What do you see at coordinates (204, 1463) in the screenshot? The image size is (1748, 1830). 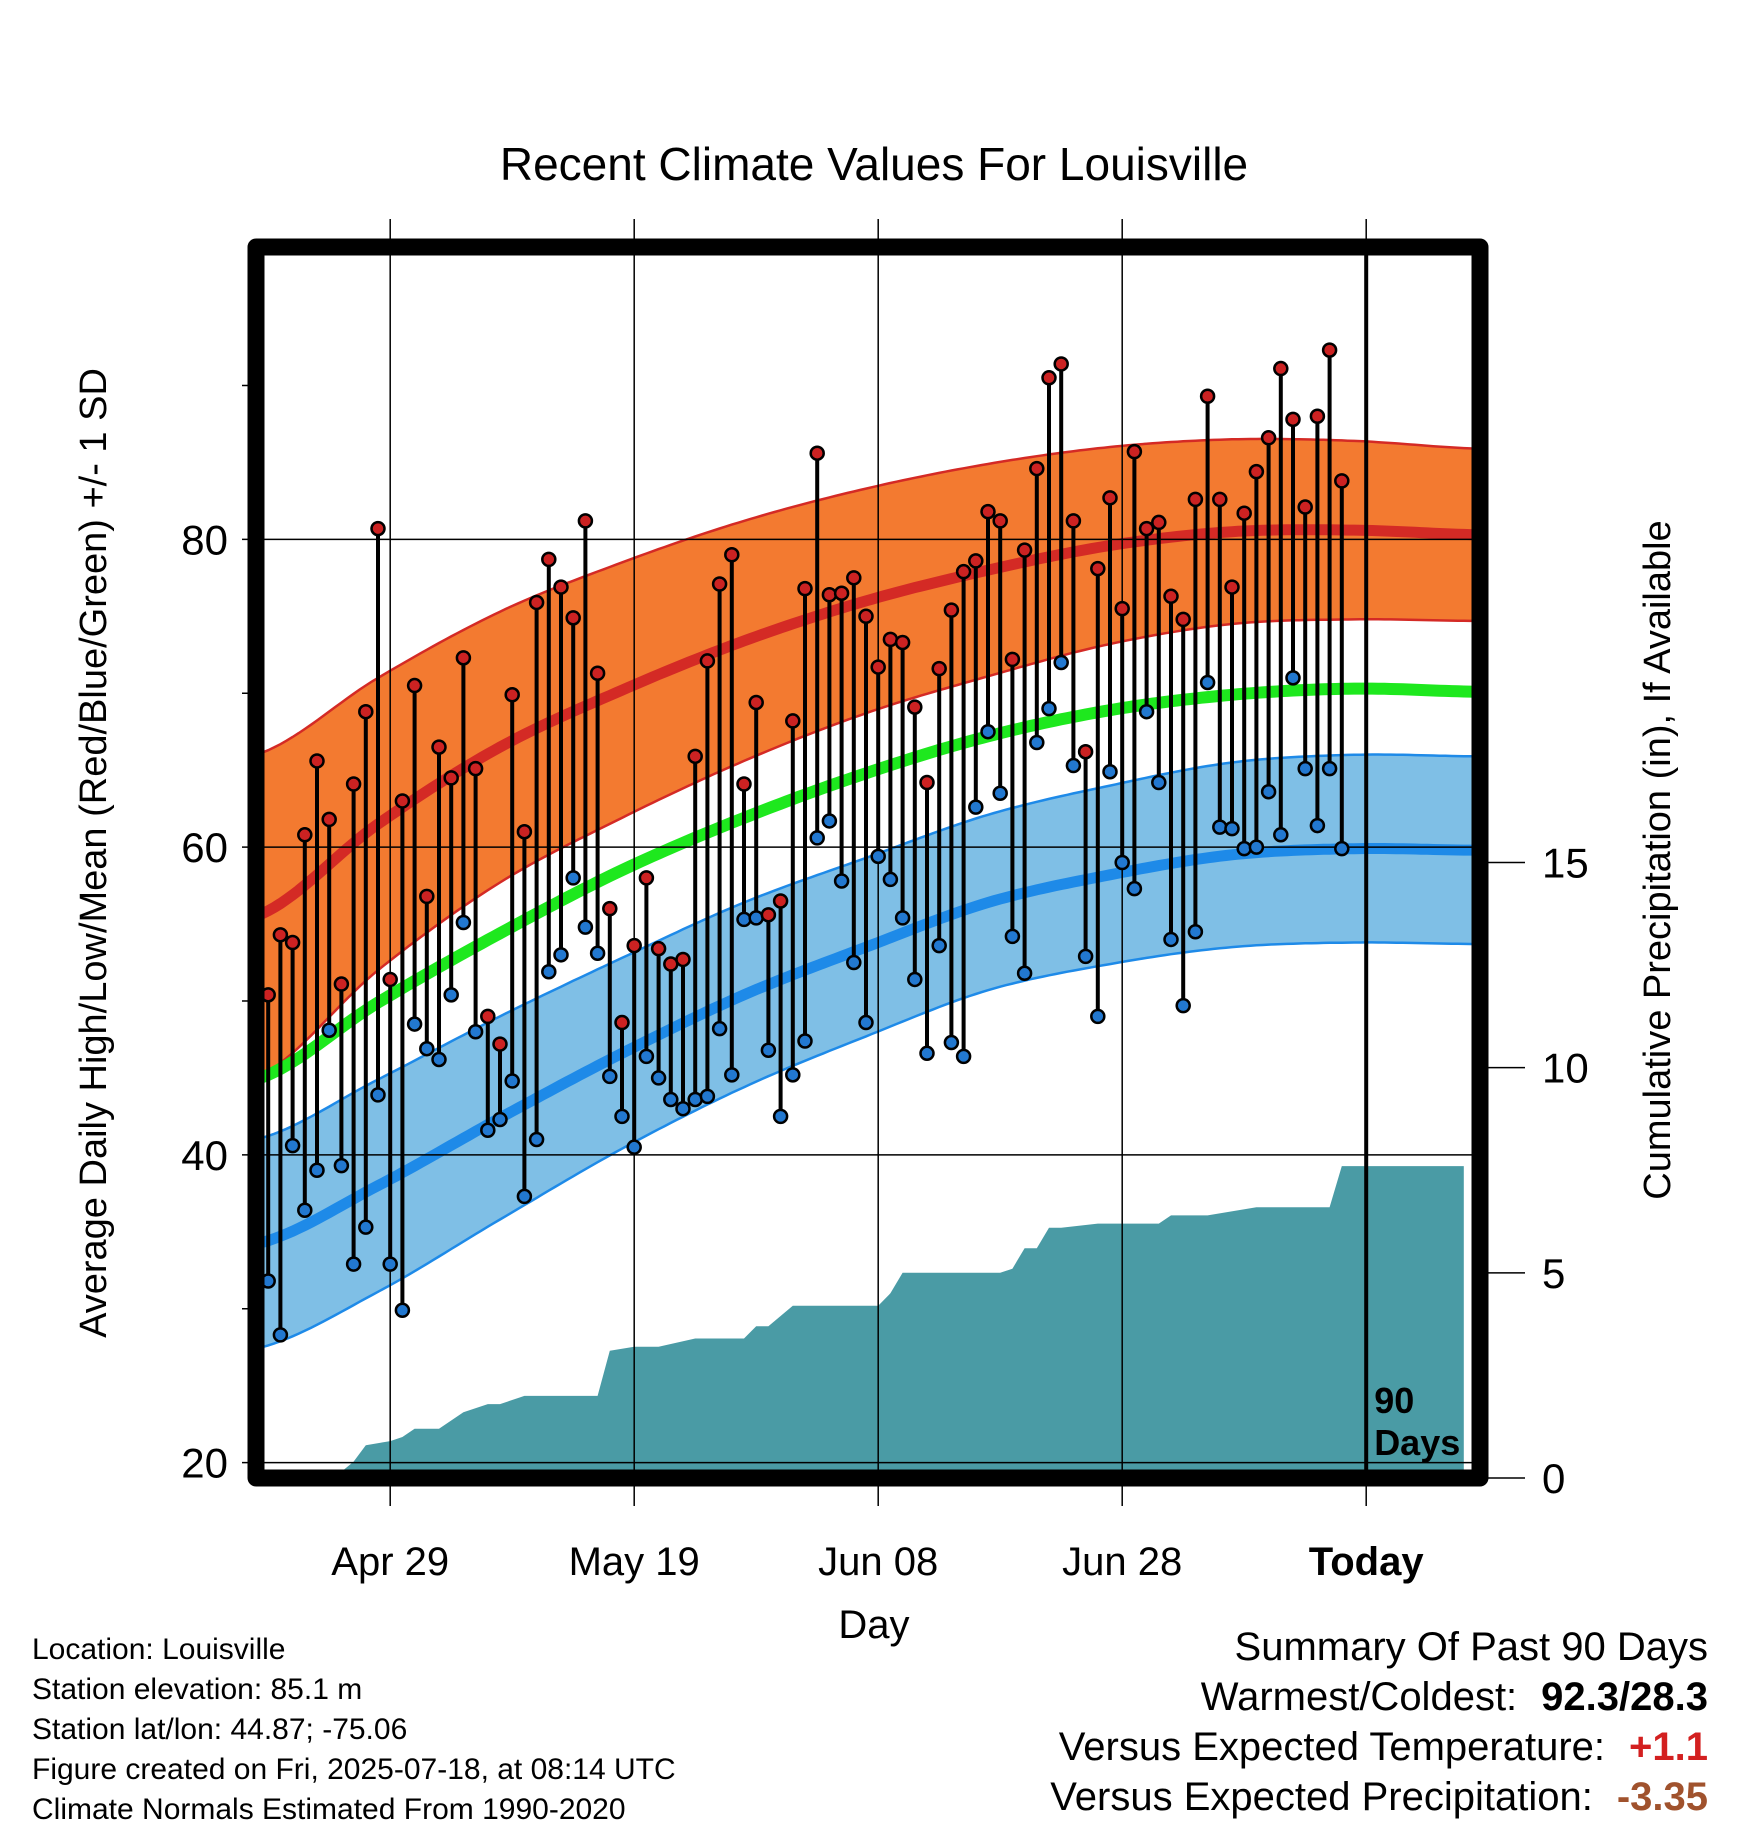 I see `y-tick-label: 20` at bounding box center [204, 1463].